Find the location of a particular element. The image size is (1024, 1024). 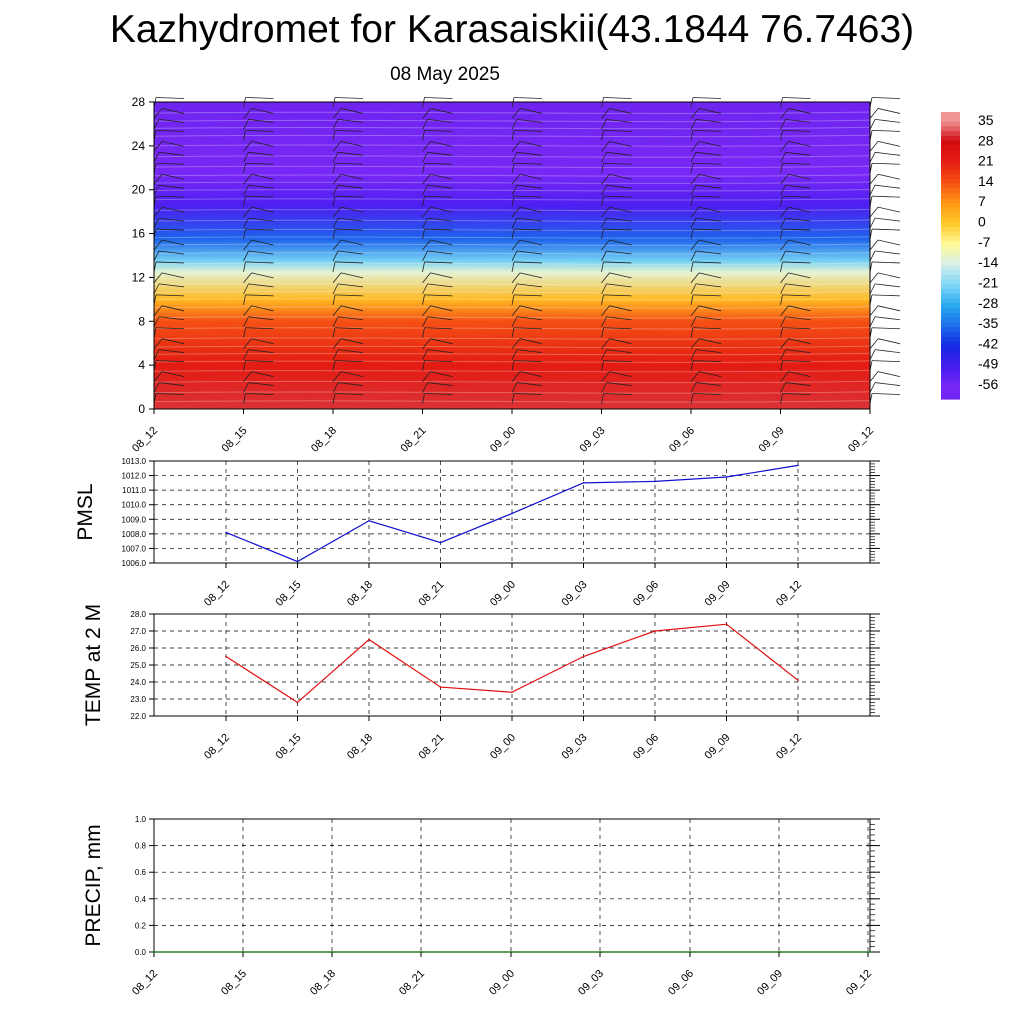

temp-x-tick-label: 08_12 is located at coordinates (217, 747).